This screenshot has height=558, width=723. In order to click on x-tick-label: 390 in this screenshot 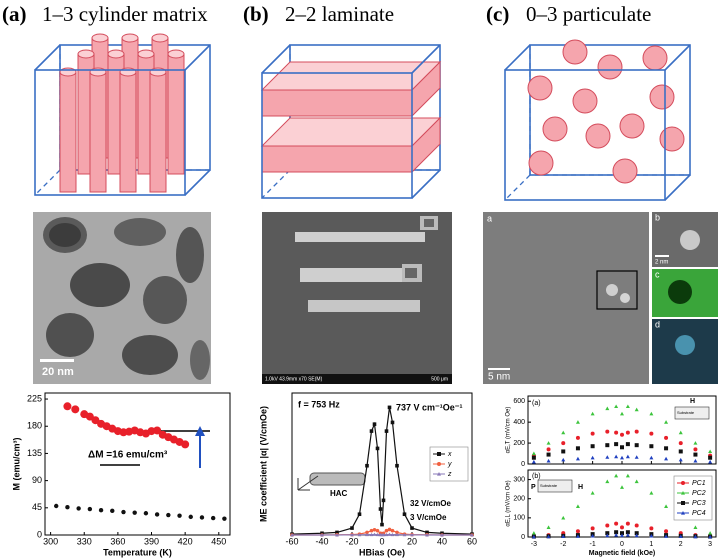, I will do `click(151, 541)`.